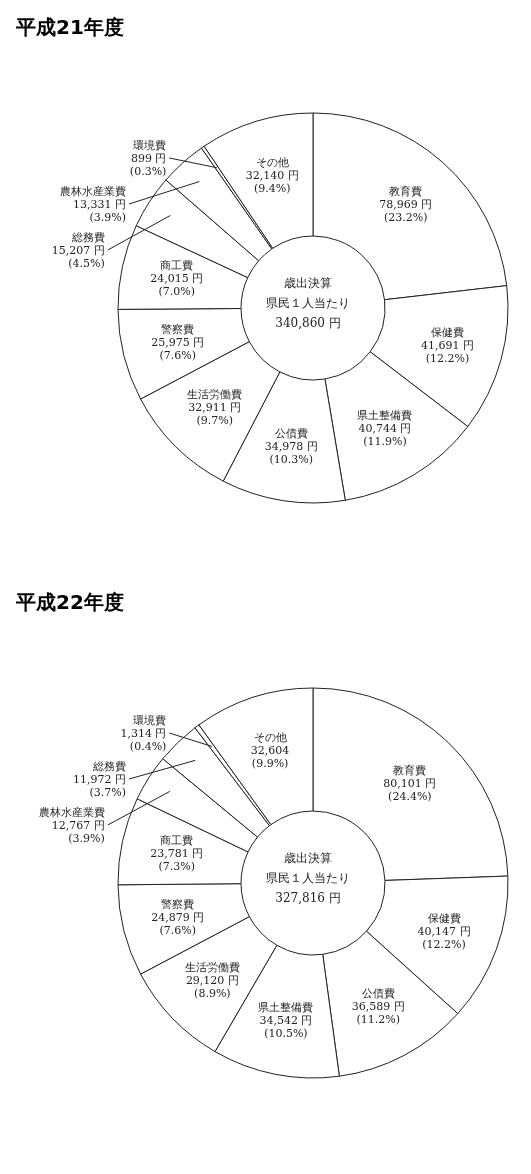 The image size is (531, 1174). What do you see at coordinates (143, 739) in the screenshot?
I see `data-label: 1,314 円 (0.4%)` at bounding box center [143, 739].